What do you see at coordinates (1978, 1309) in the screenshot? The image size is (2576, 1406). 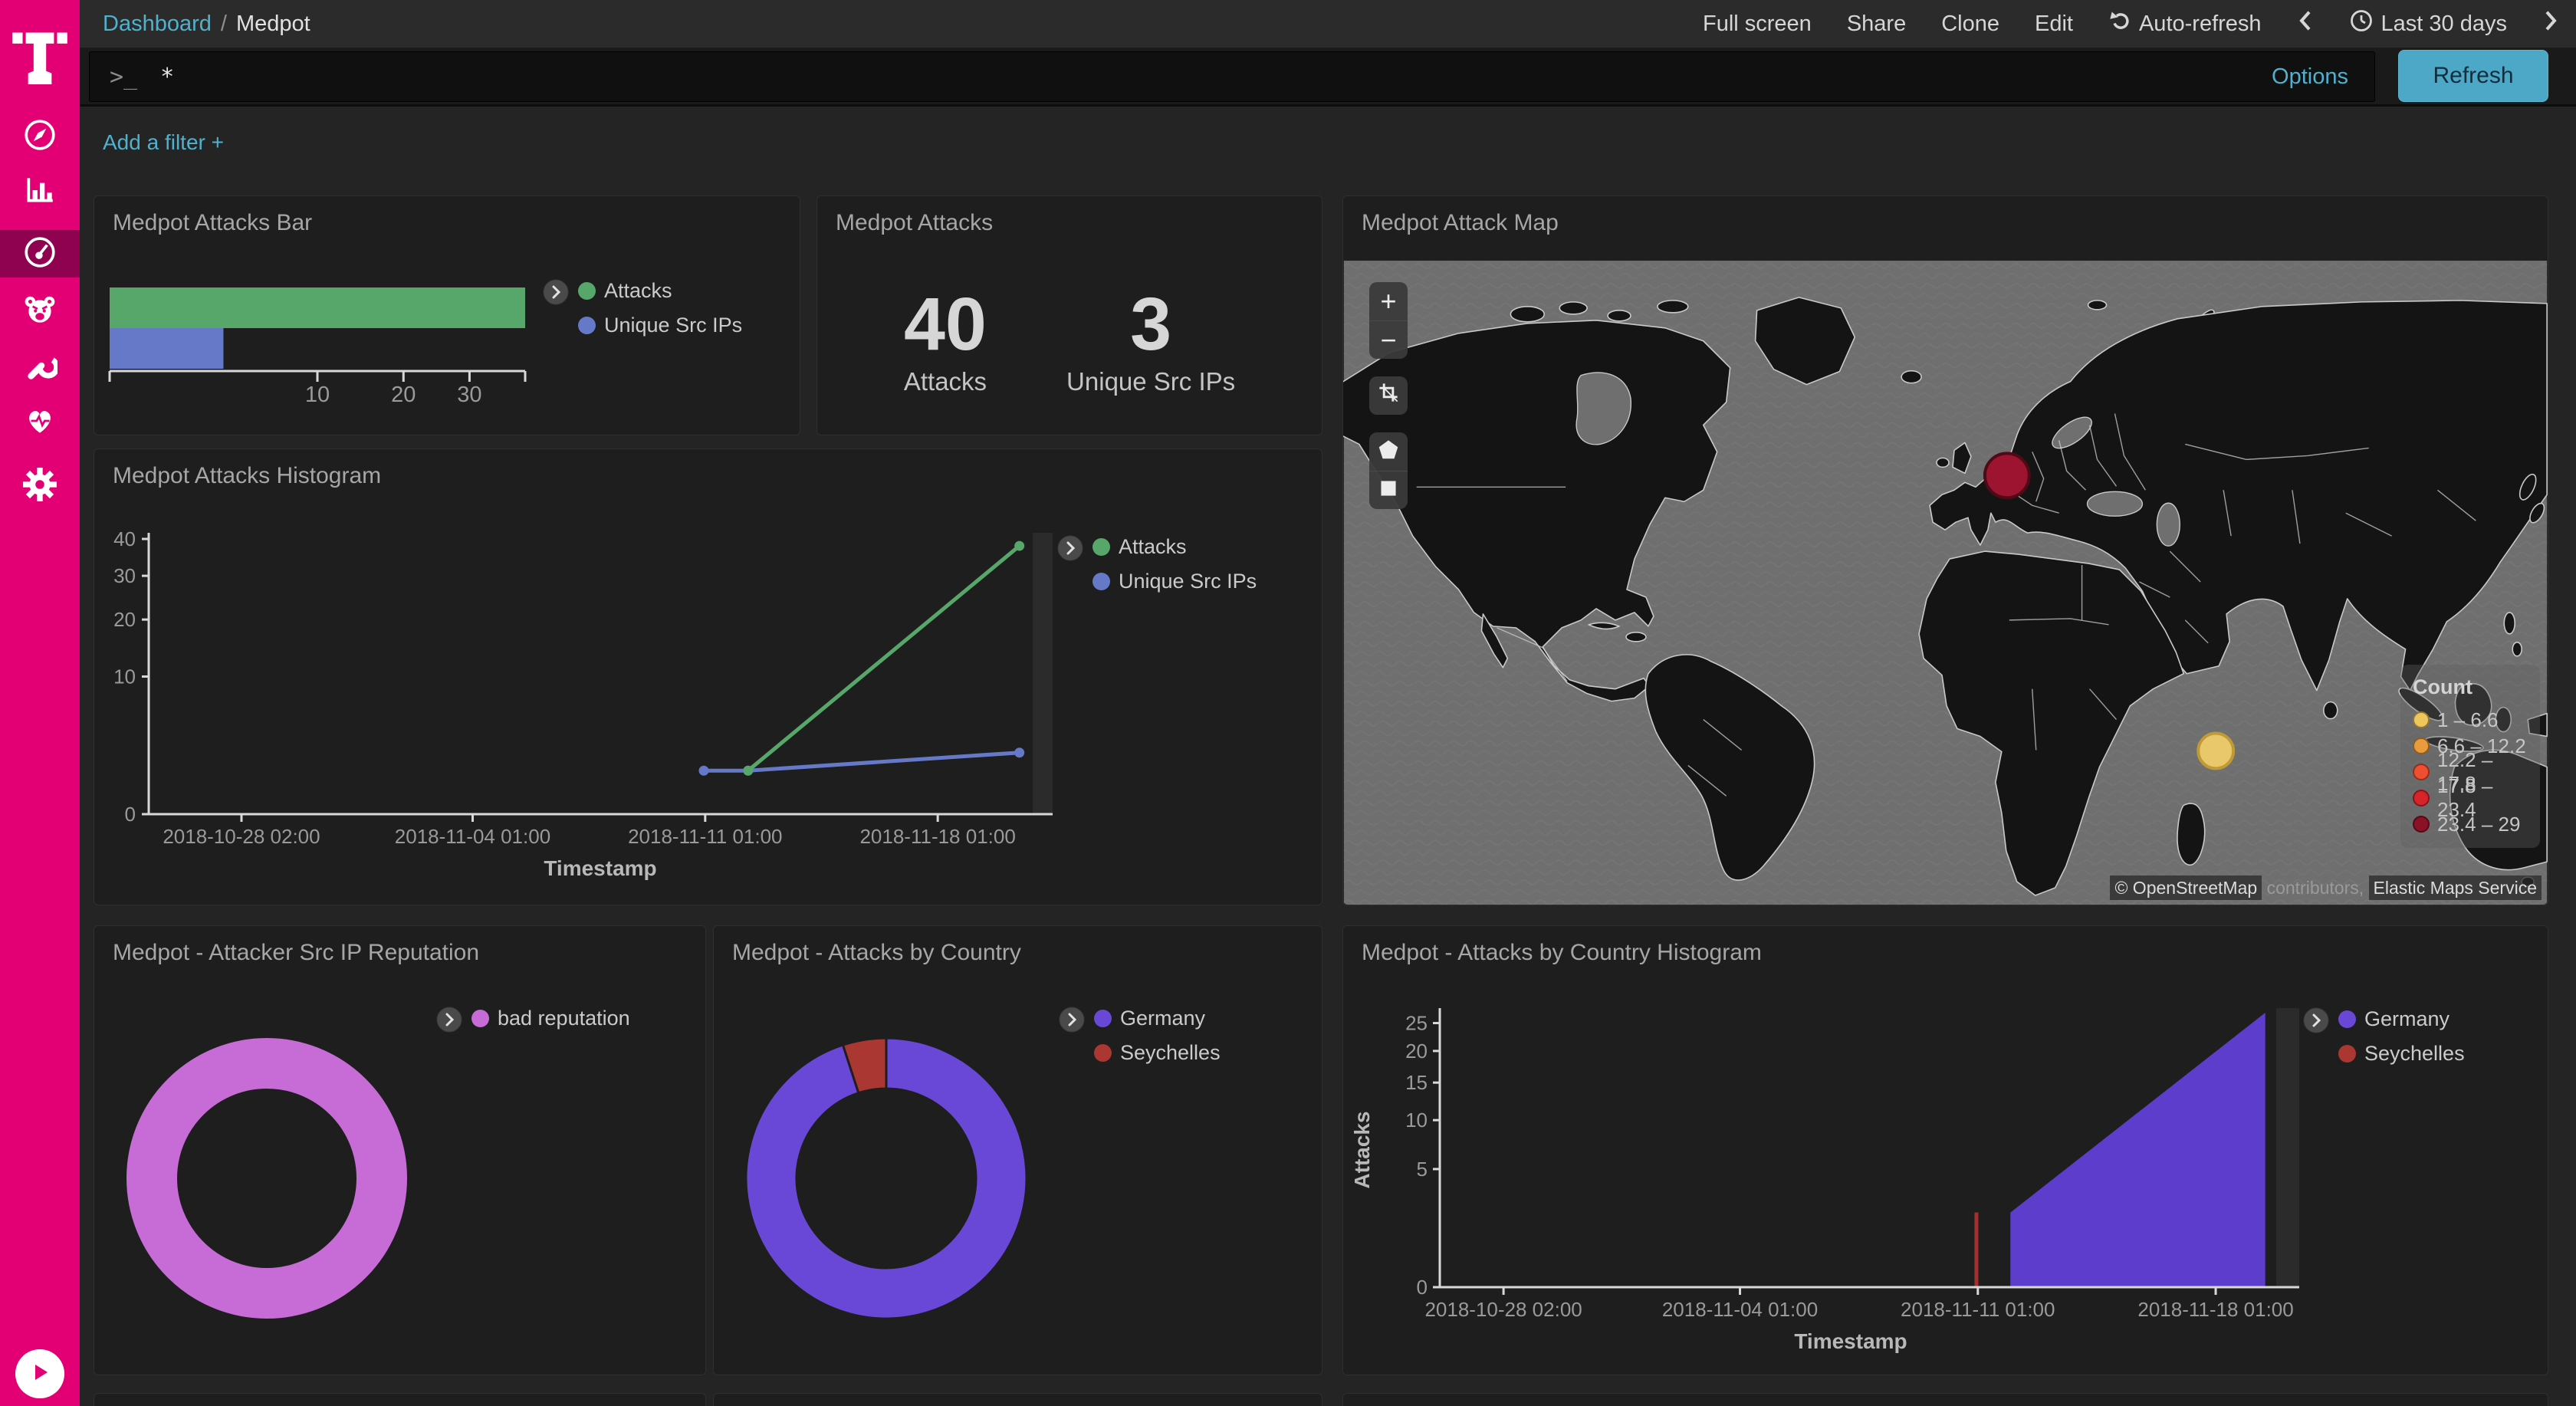 I see `svg-text: 2018-11-11 01:00` at bounding box center [1978, 1309].